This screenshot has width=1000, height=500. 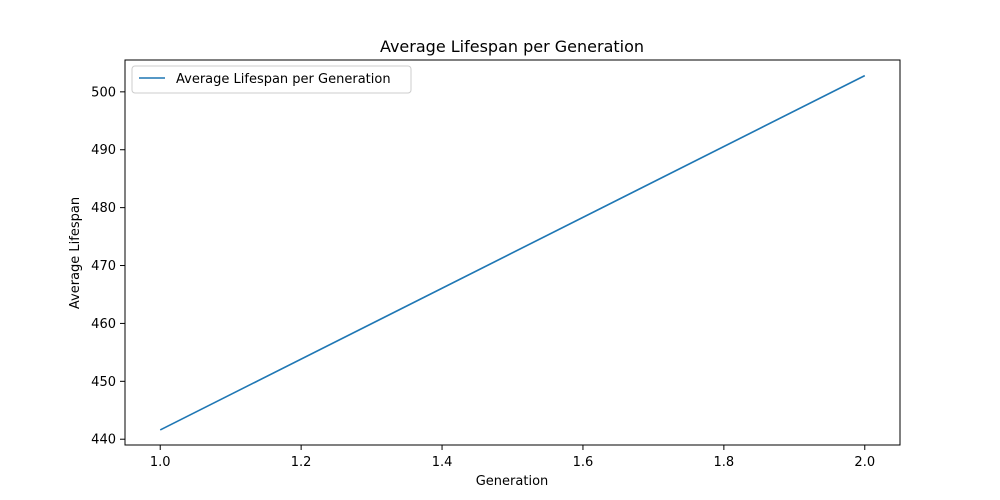 What do you see at coordinates (512, 46) in the screenshot?
I see `chart-title: Average Lifespan per Generation` at bounding box center [512, 46].